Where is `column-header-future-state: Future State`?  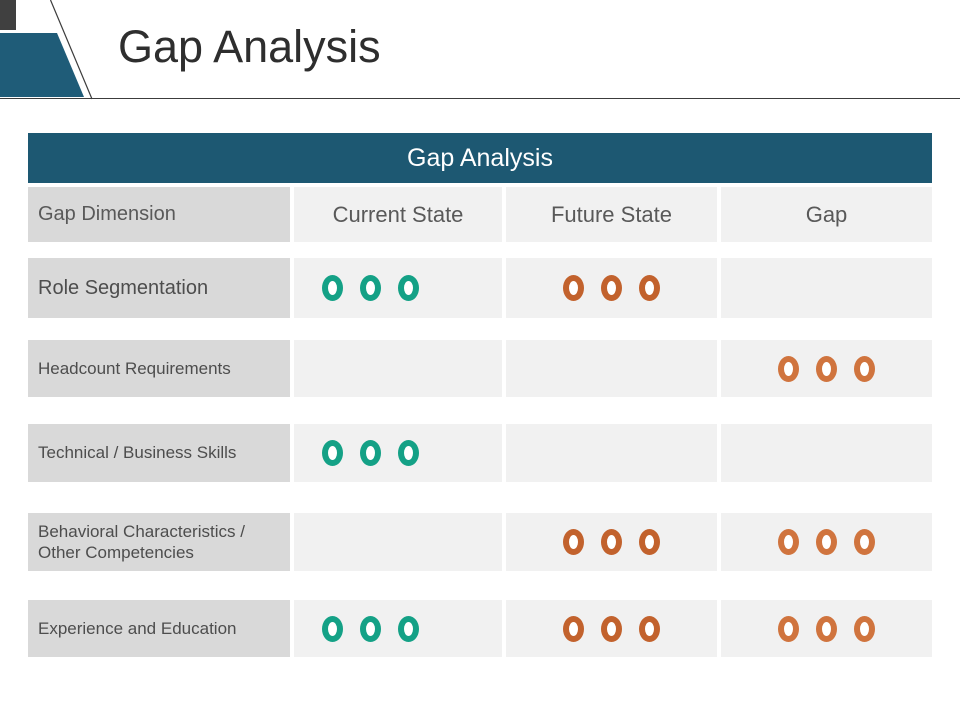
column-header-future-state: Future State is located at coordinates (611, 214).